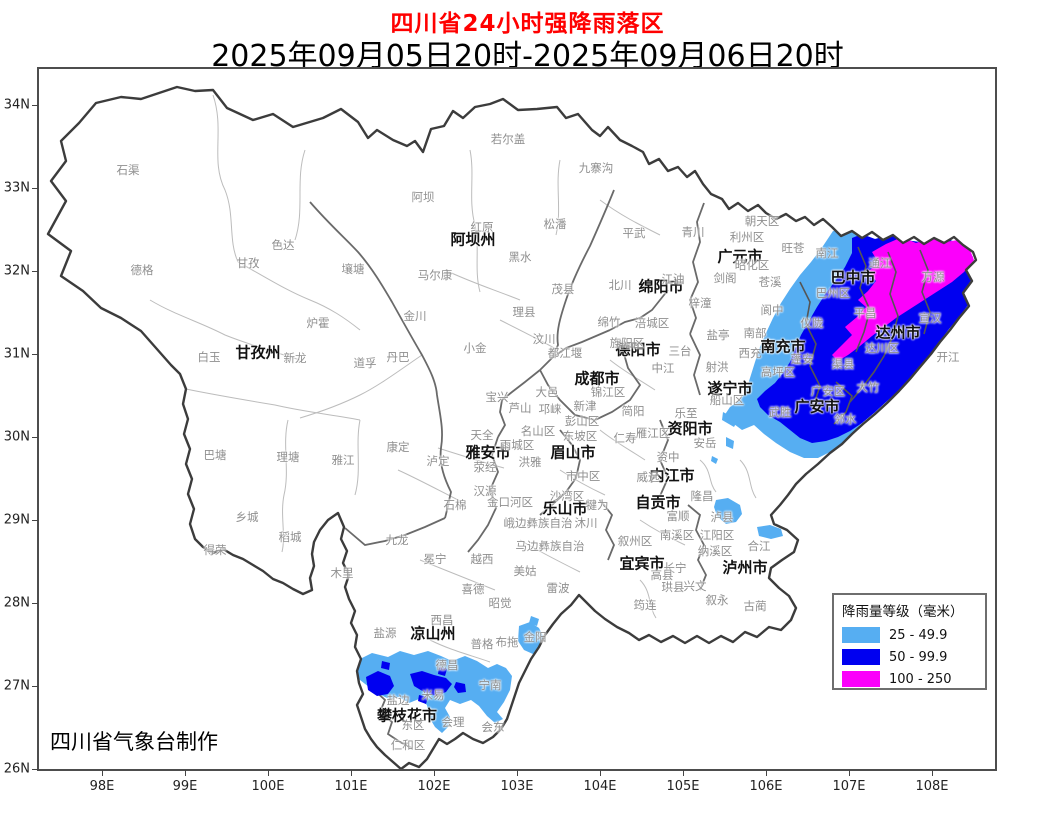 The width and height of the screenshot is (1055, 821). What do you see at coordinates (531, 638) in the screenshot?
I see `rain-patch-jinyang` at bounding box center [531, 638].